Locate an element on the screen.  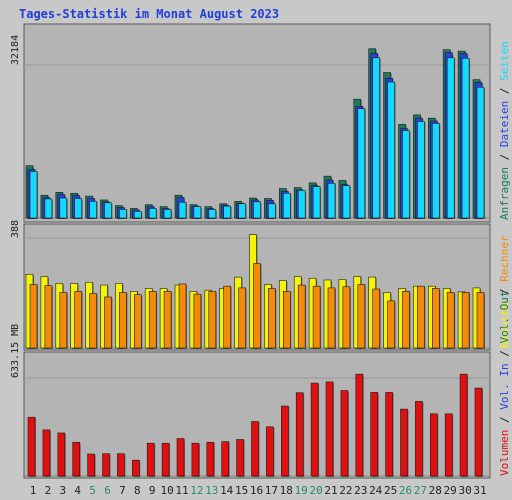
legend-middle-part-2: Rechner is located at coordinates (504, 258).